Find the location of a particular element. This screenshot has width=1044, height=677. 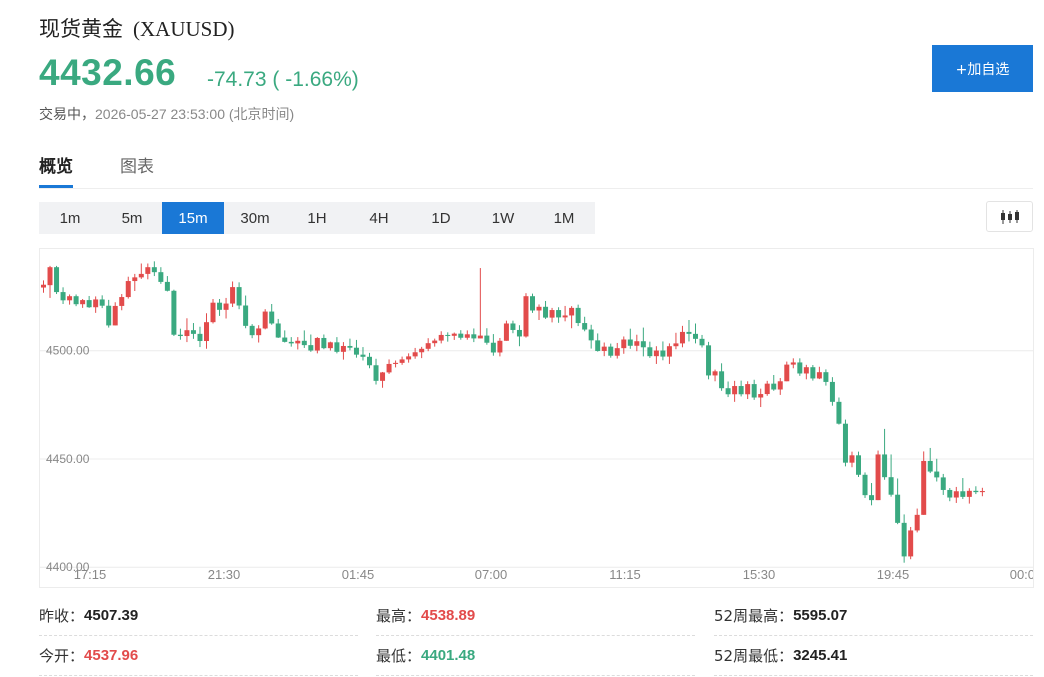

status-timestamp: 2026-05-27 23:53:00 (北京时间) is located at coordinates (195, 114).